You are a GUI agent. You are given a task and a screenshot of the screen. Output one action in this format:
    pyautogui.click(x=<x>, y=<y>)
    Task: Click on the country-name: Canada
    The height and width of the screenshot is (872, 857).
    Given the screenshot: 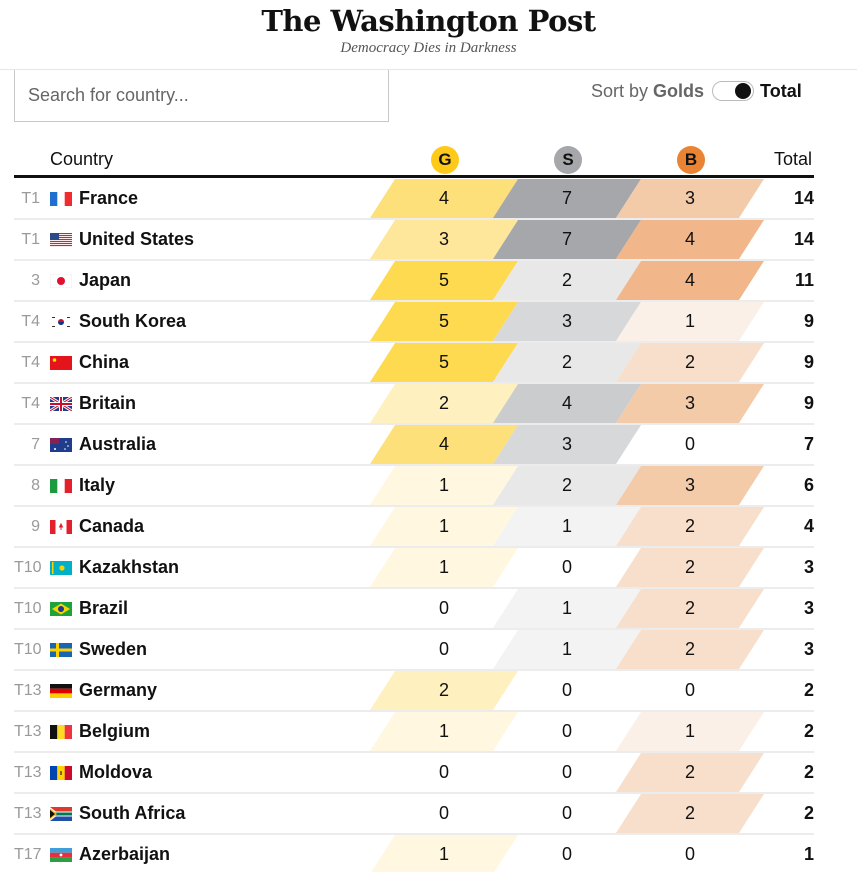 What is the action you would take?
    pyautogui.click(x=112, y=526)
    